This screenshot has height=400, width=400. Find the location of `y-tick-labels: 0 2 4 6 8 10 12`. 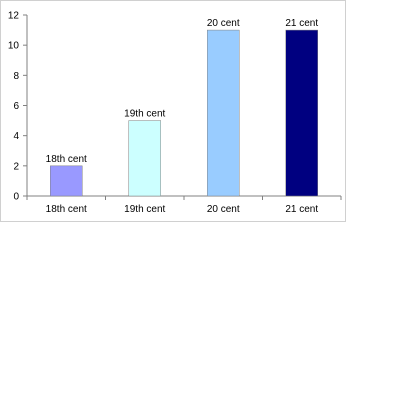

y-tick-labels: 0 2 4 6 8 10 12 is located at coordinates (14, 107).